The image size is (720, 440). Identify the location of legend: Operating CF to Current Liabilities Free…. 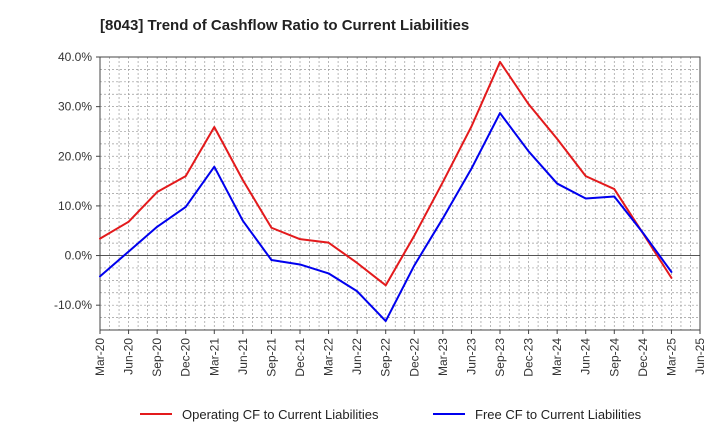
(391, 414).